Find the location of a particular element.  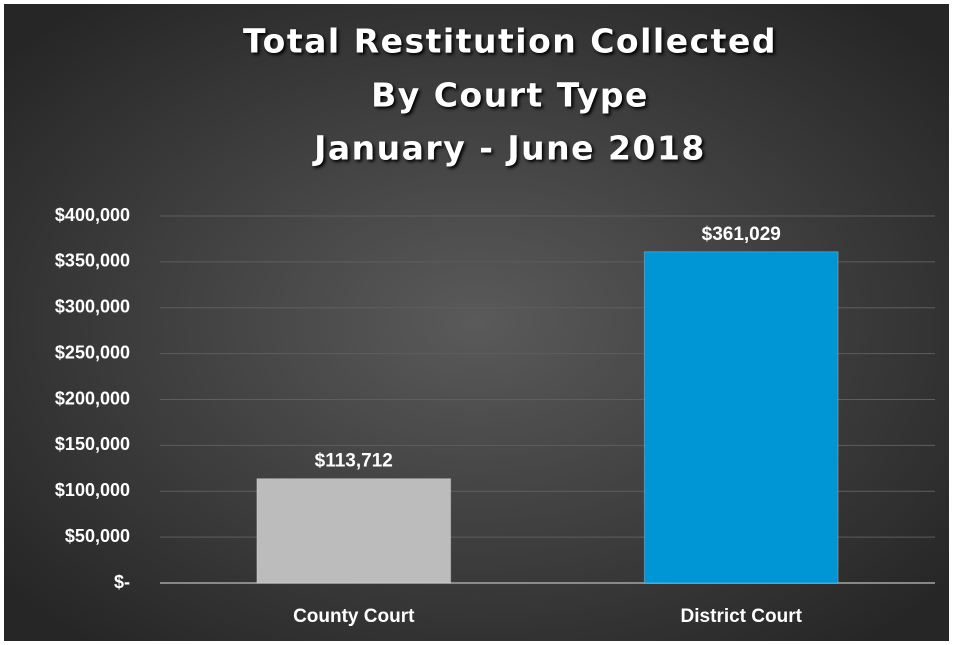

y-tick-label: $350,000 is located at coordinates (92, 261).